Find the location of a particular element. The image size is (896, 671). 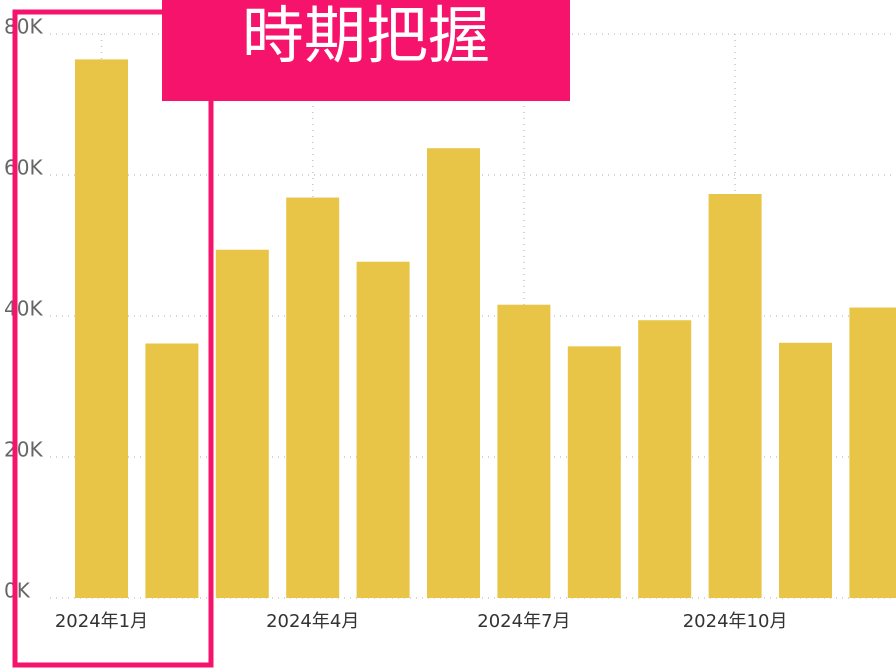

y-tick-label: 80K is located at coordinates (23, 27).